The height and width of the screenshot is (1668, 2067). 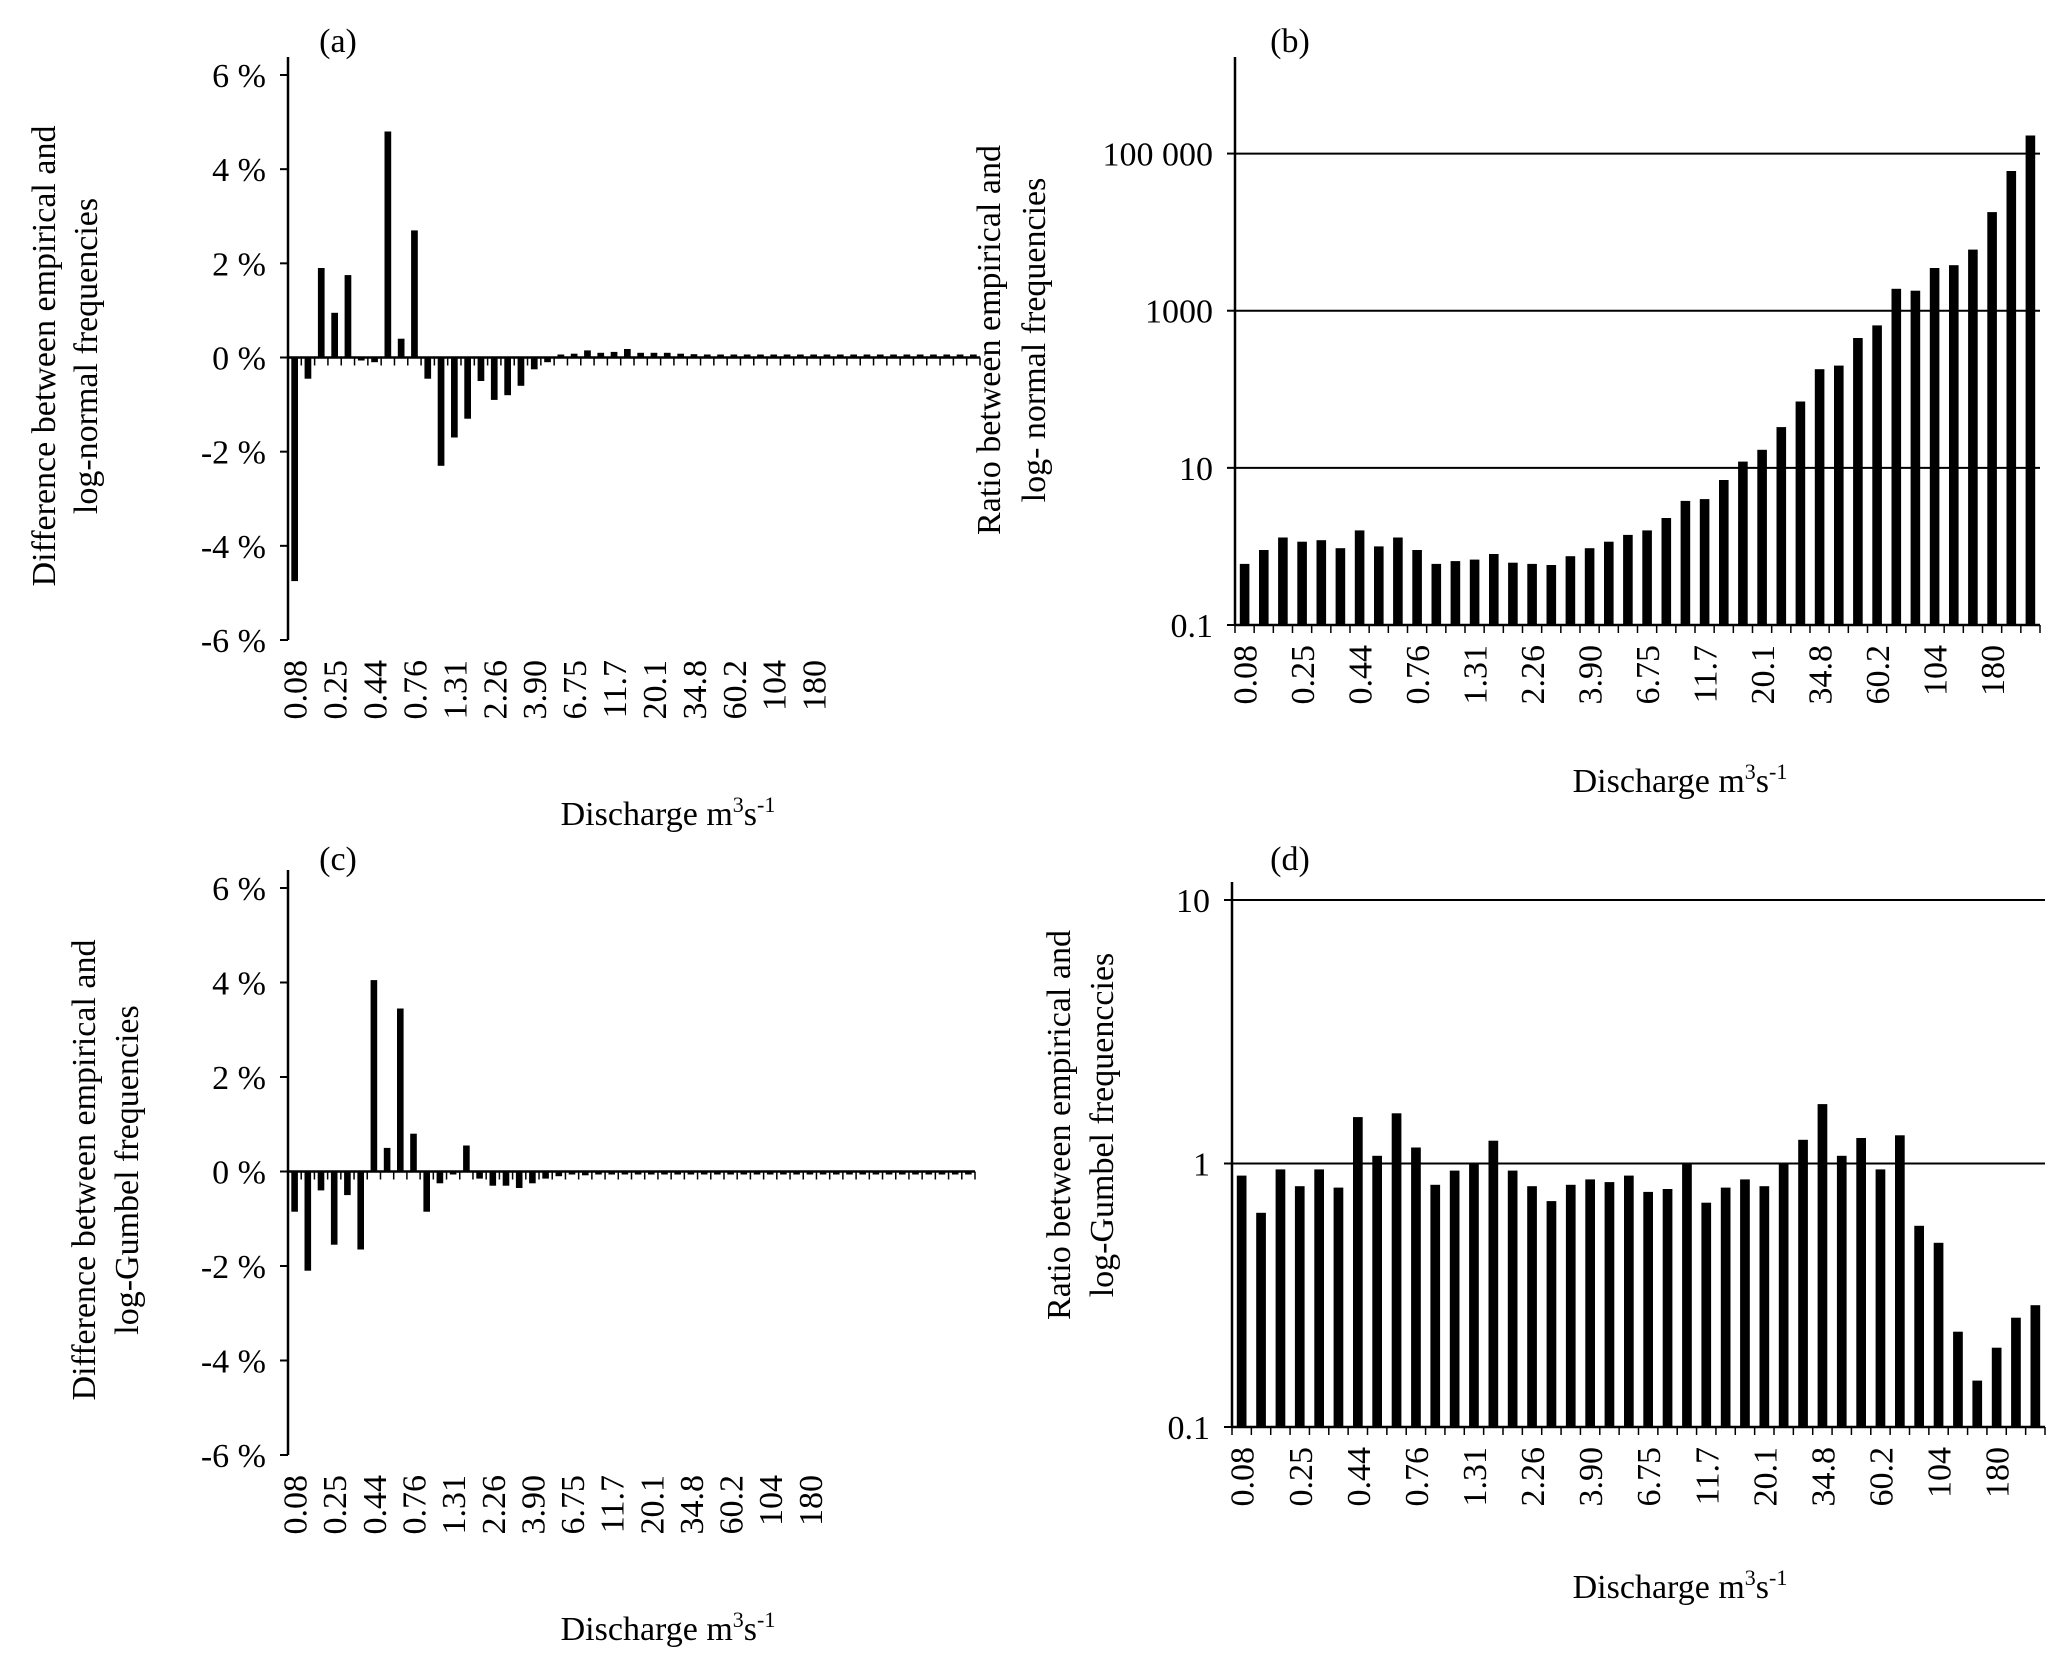 I want to click on panel-c-xtick-label: 6.75, so click(x=573, y=1505).